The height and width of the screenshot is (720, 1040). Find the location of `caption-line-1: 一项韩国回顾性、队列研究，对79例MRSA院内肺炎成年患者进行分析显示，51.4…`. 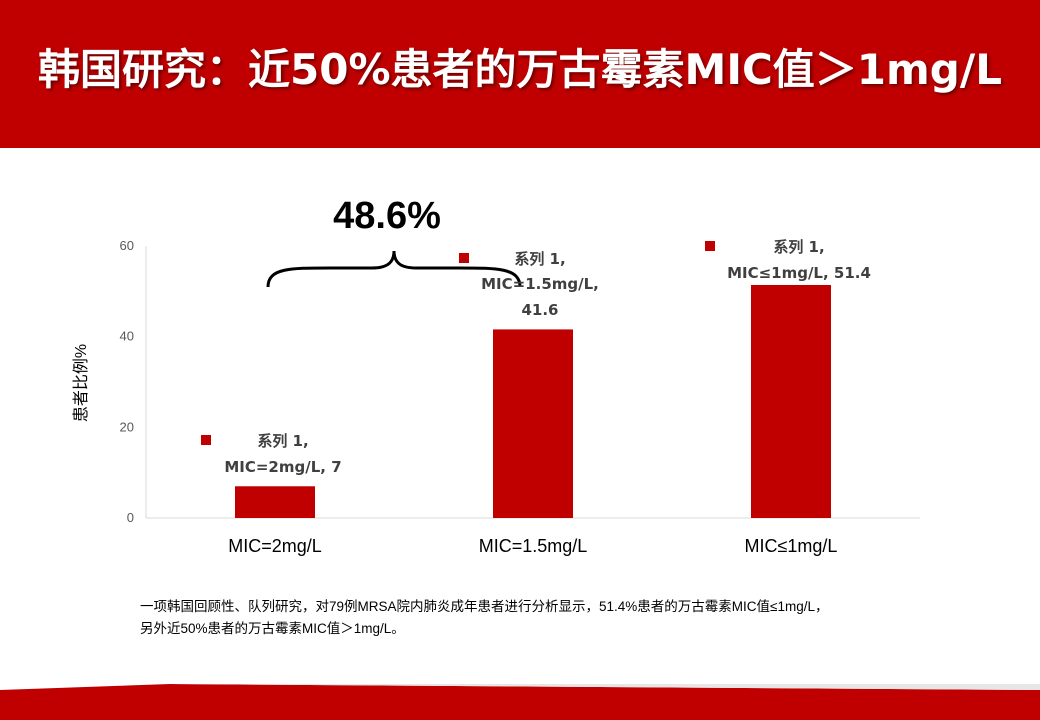

caption-line-1: 一项韩国回顾性、队列研究，对79例MRSA院内肺炎成年患者进行分析显示，51.4… is located at coordinates (484, 606).